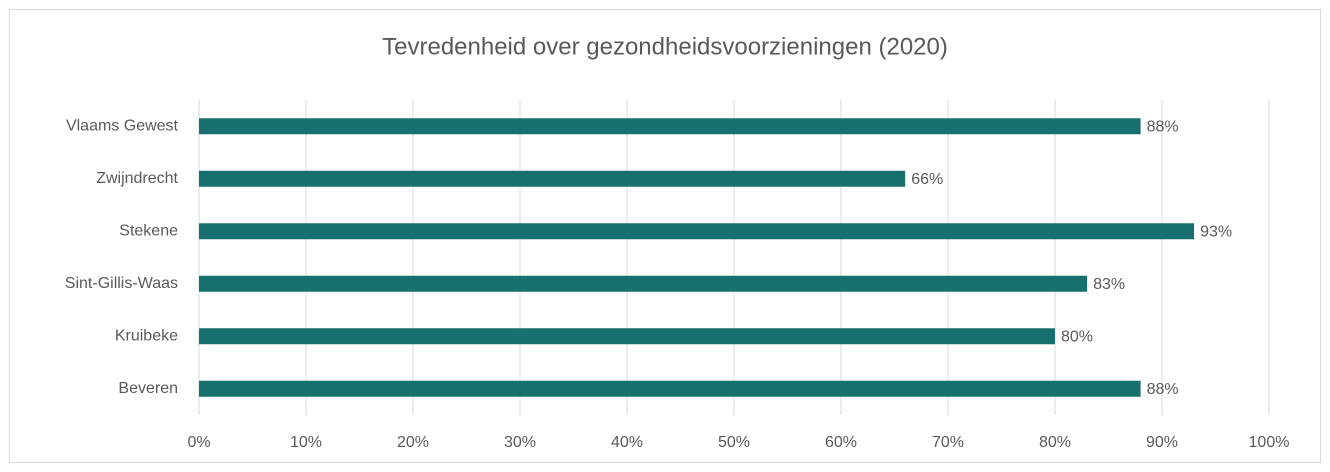  What do you see at coordinates (734, 442) in the screenshot?
I see `x-tick-label: 50%` at bounding box center [734, 442].